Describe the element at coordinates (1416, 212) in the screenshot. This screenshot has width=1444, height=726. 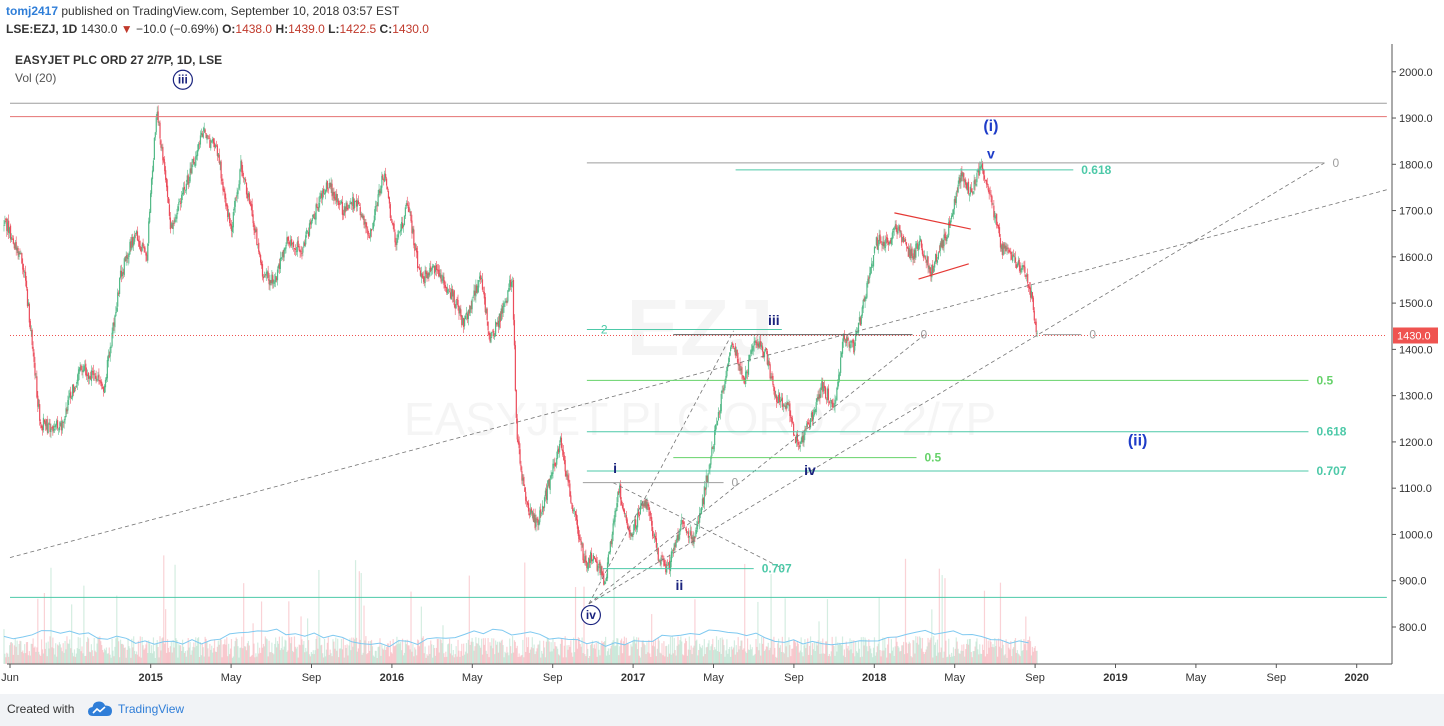
I see `price-tick-label: 1700.0` at that location.